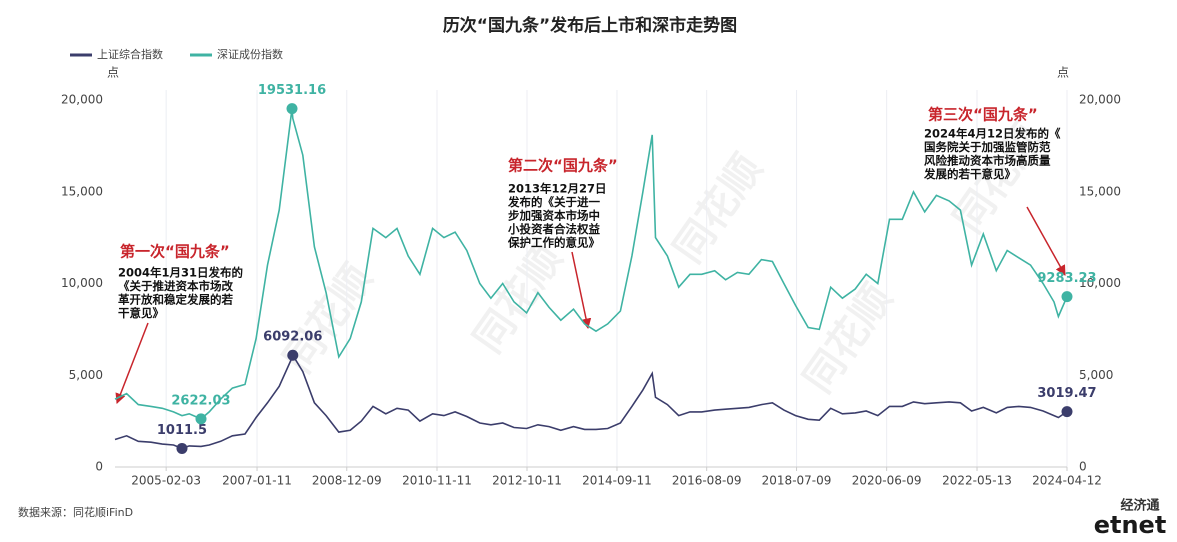 This screenshot has height=542, width=1177. What do you see at coordinates (557, 189) in the screenshot?
I see `annotation-text: 2013年12月27日` at bounding box center [557, 189].